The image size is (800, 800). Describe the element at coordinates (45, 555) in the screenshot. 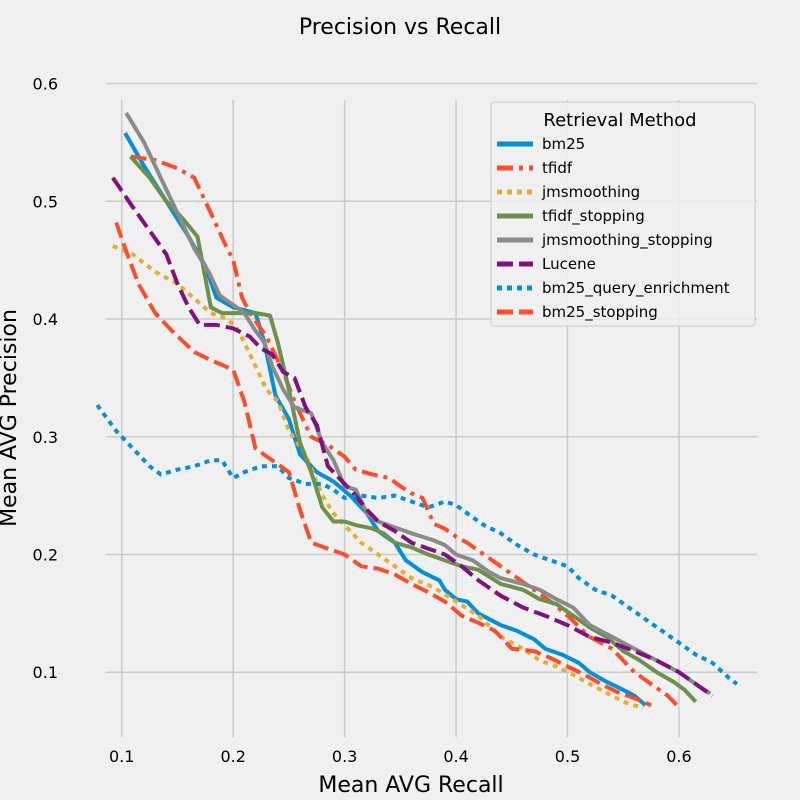

I see `y-tick-label: 0.2` at that location.